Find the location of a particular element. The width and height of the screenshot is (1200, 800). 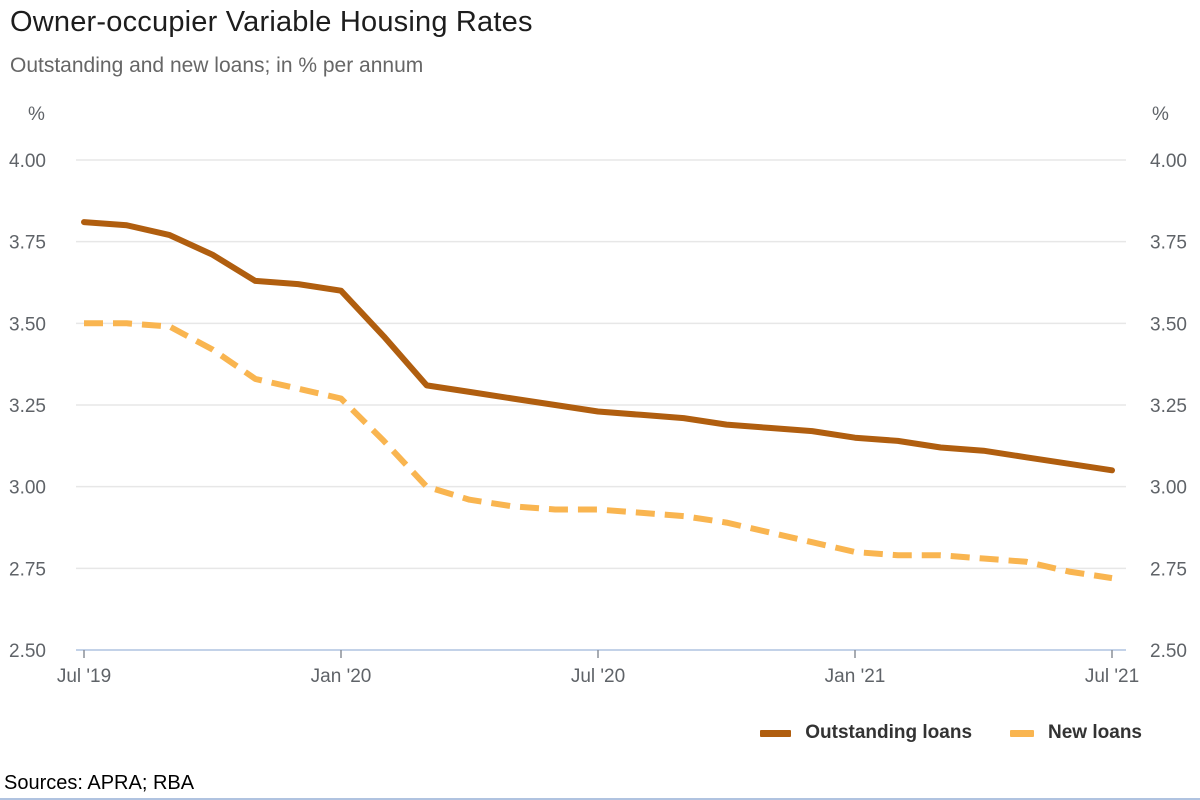

y-tick-label-left: 3.50 is located at coordinates (27, 324).